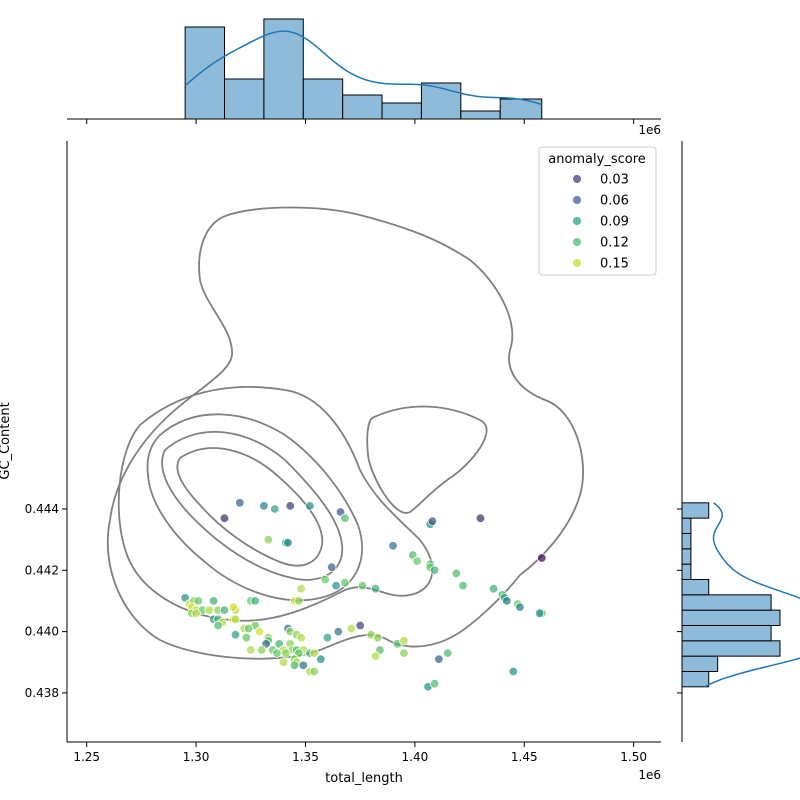  I want to click on y-tick-label: 0.440, so click(42, 632).